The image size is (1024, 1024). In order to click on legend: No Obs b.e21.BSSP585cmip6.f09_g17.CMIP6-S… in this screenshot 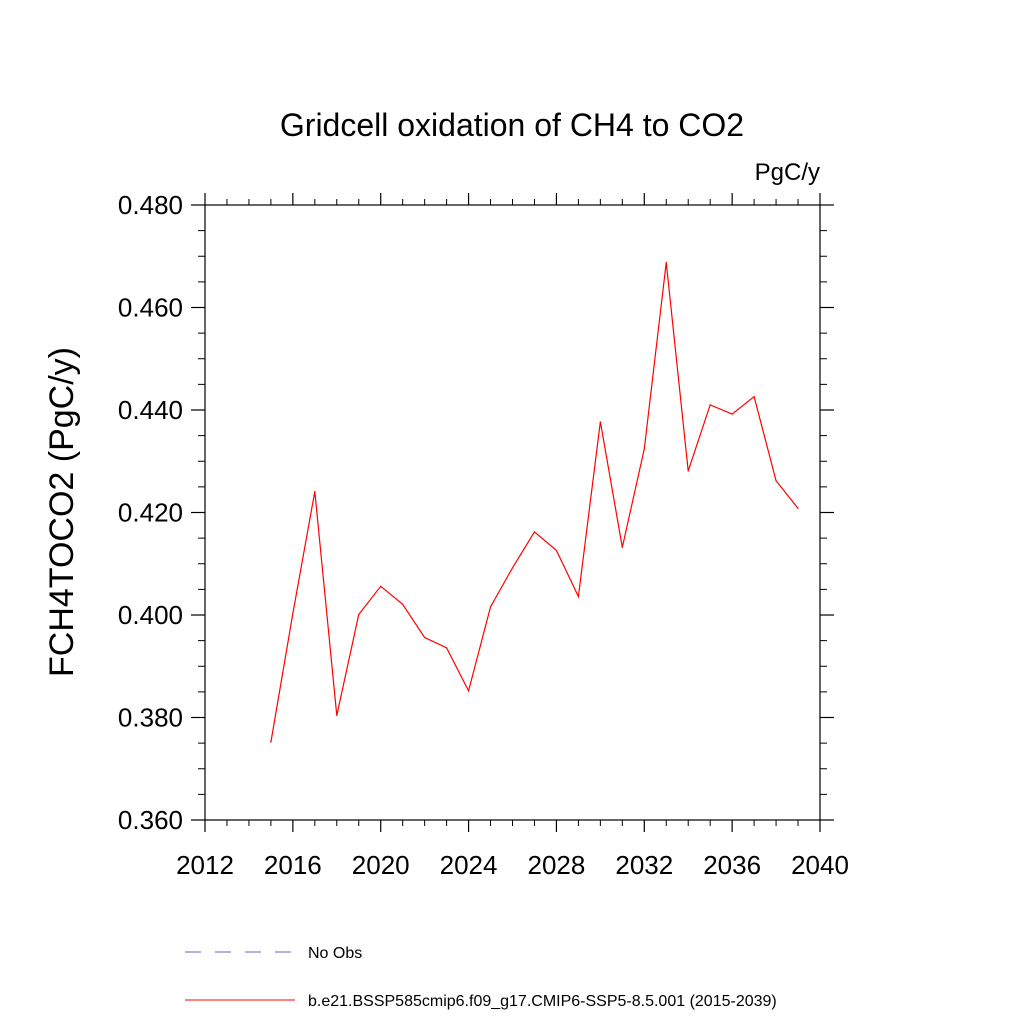, I will do `click(481, 977)`.